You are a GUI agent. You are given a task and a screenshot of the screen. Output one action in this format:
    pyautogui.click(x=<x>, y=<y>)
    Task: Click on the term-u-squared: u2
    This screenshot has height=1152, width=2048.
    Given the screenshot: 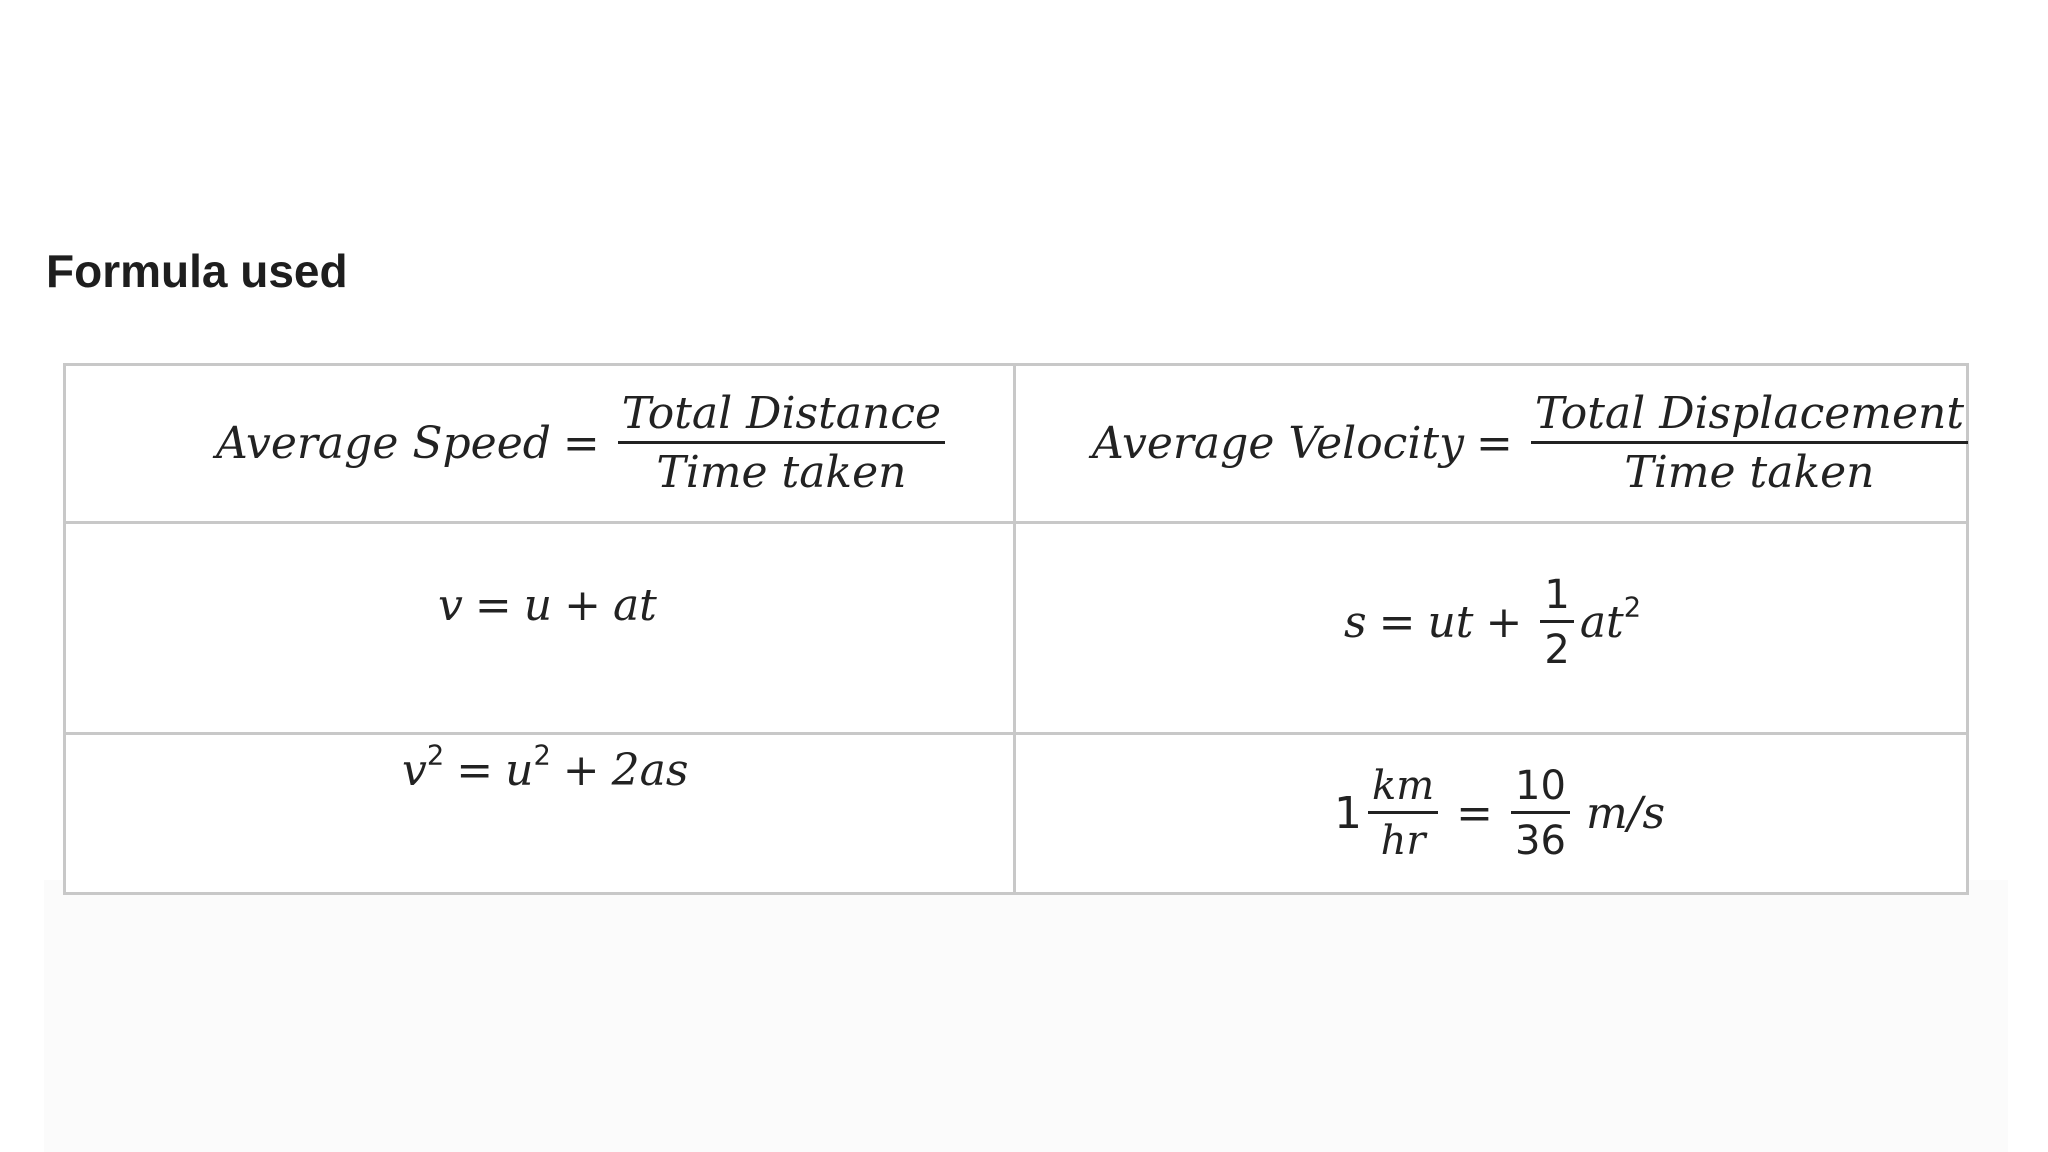 What is the action you would take?
    pyautogui.click(x=528, y=769)
    